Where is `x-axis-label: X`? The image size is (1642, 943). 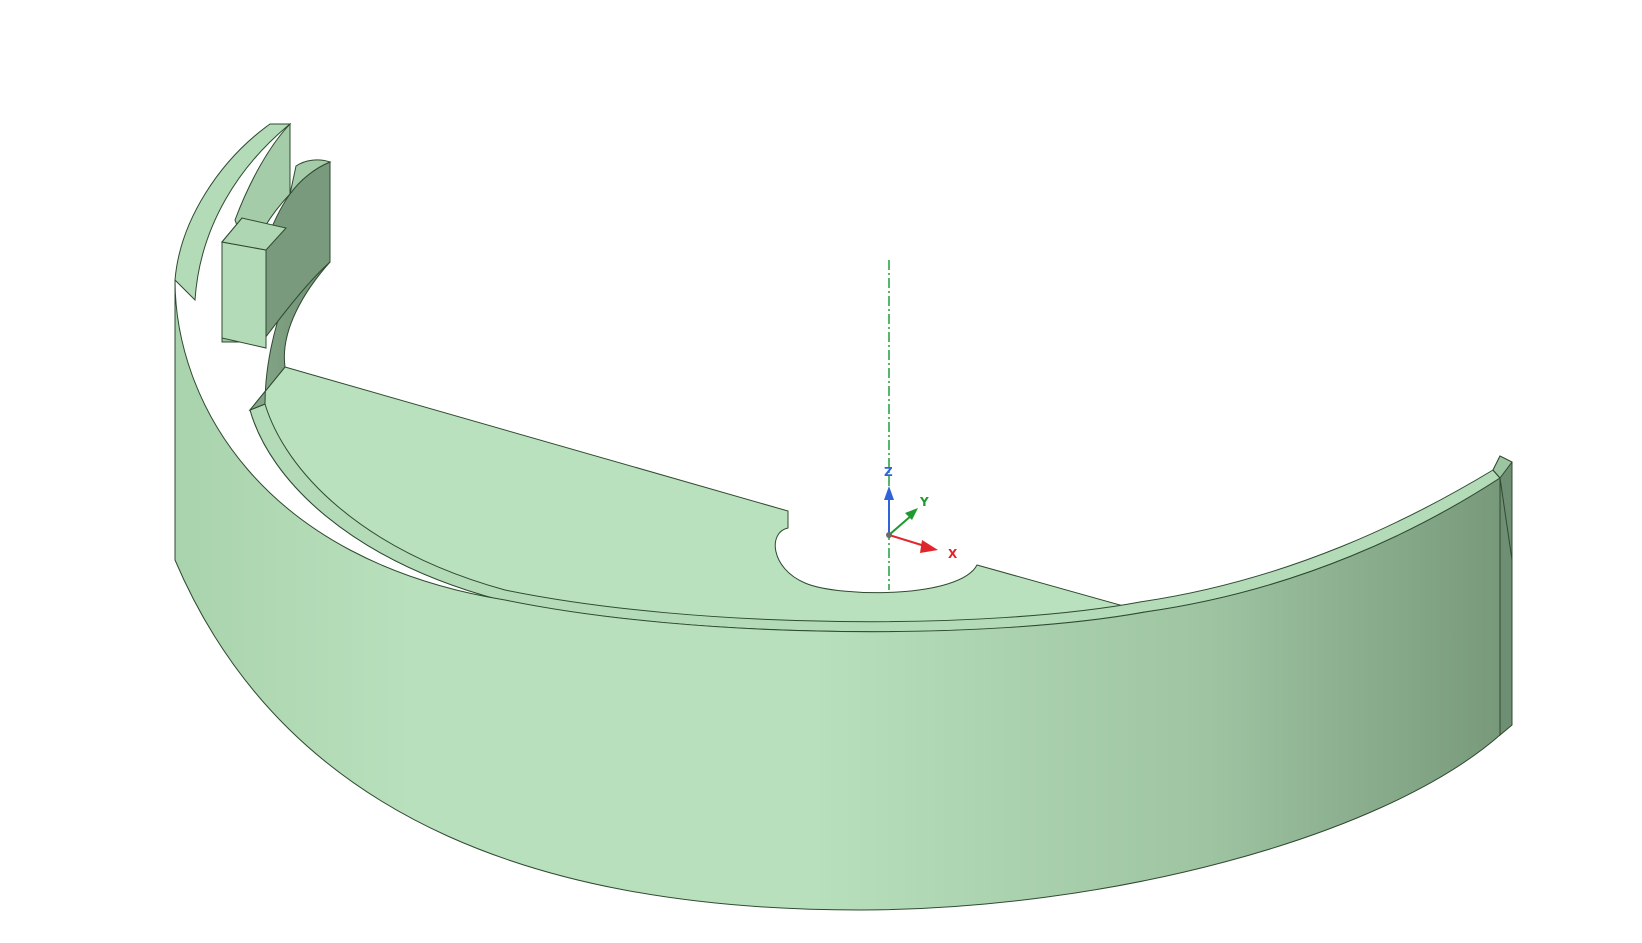
x-axis-label: X is located at coordinates (953, 554).